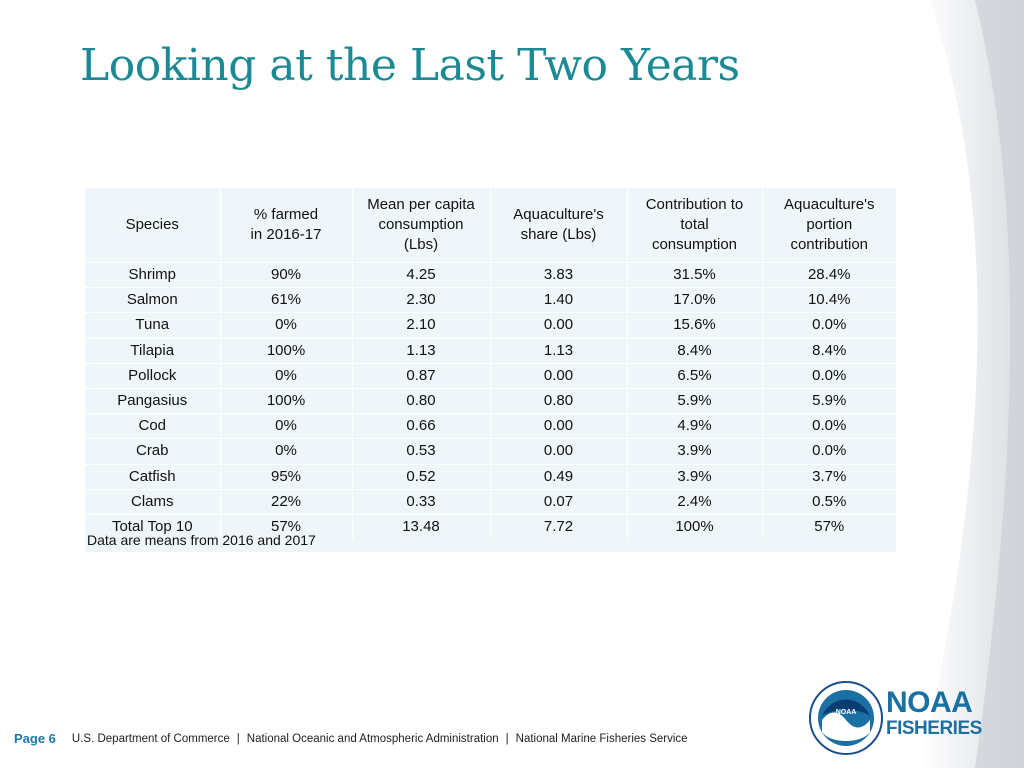 The width and height of the screenshot is (1024, 768). I want to click on table-row: Tilapia 100% 1.13 1.13 8.4% 8.4%, so click(490, 350).